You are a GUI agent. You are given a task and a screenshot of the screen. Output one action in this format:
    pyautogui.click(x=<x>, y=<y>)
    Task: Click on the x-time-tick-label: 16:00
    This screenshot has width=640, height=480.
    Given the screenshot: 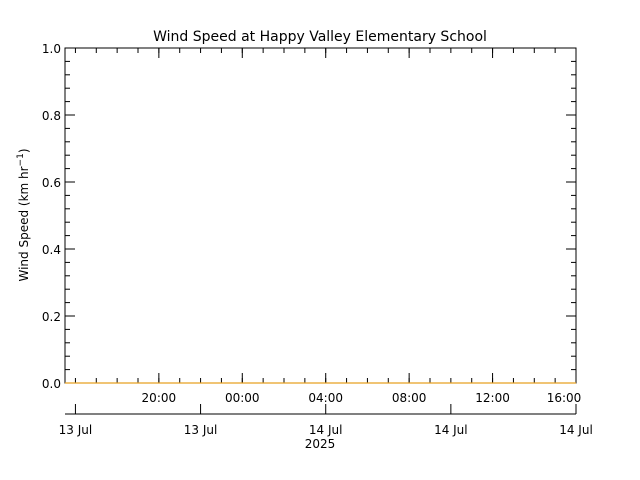 What is the action you would take?
    pyautogui.click(x=564, y=398)
    